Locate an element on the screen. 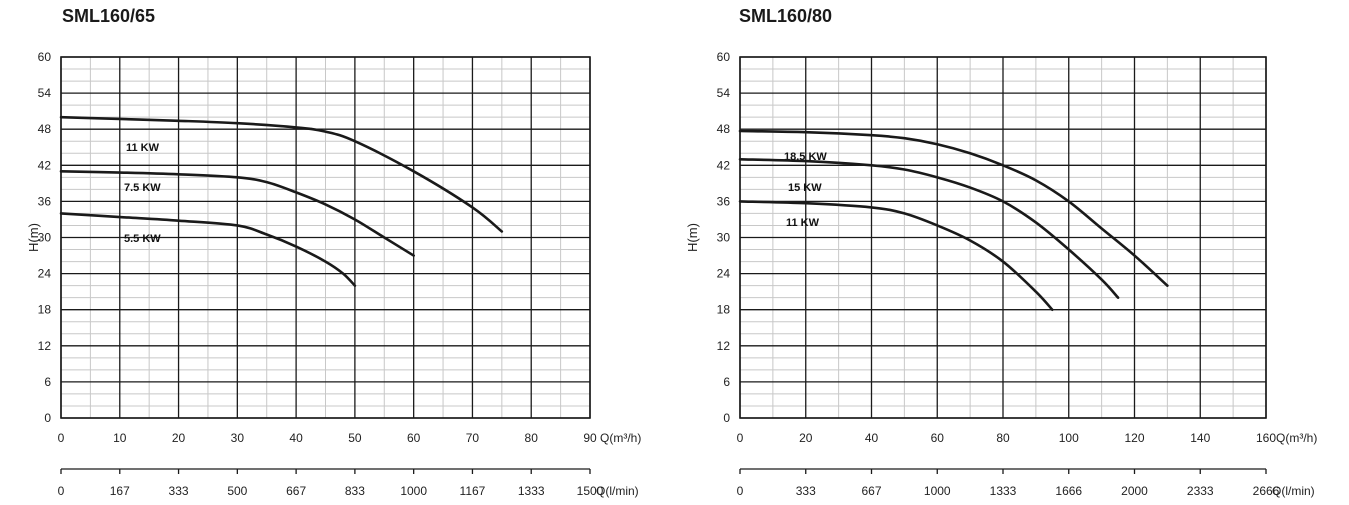  x-tick-label: 120 is located at coordinates (1134, 438).